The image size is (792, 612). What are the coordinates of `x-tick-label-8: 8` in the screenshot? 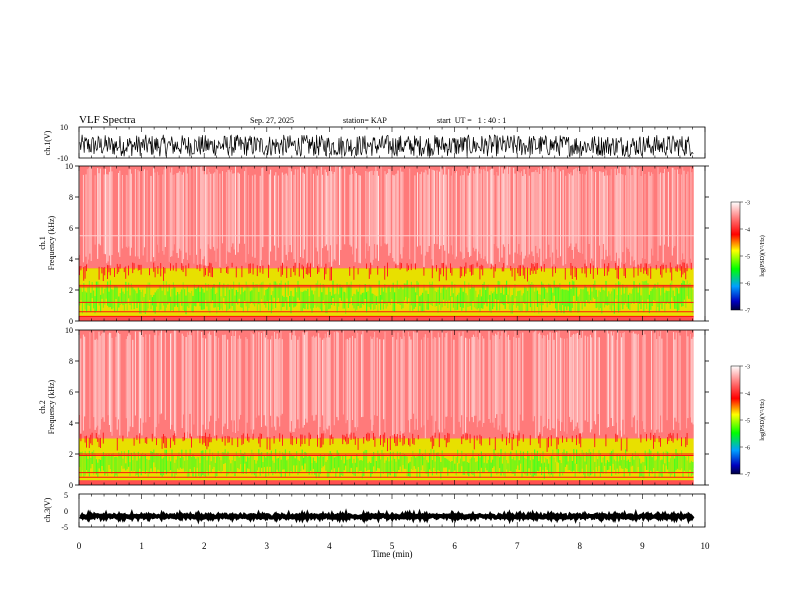 It's located at (580, 546).